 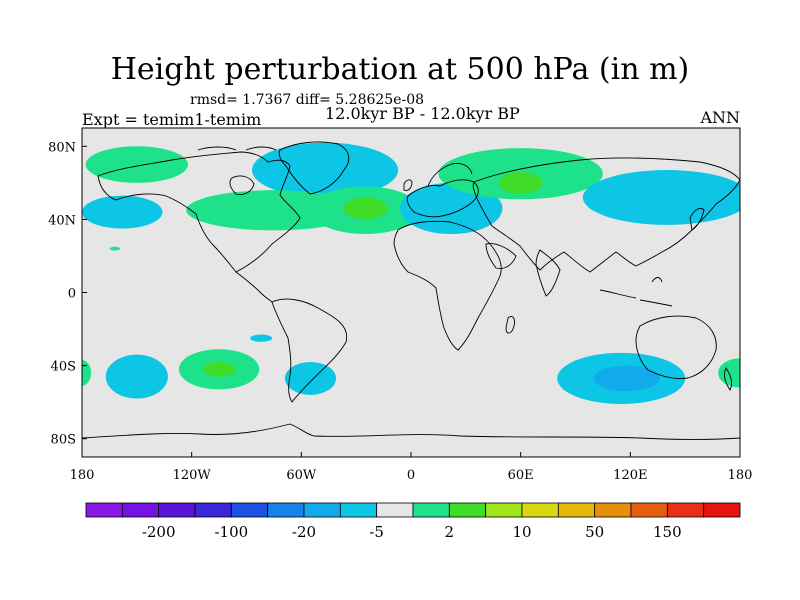 I want to click on season-label: ANN, so click(x=720, y=117).